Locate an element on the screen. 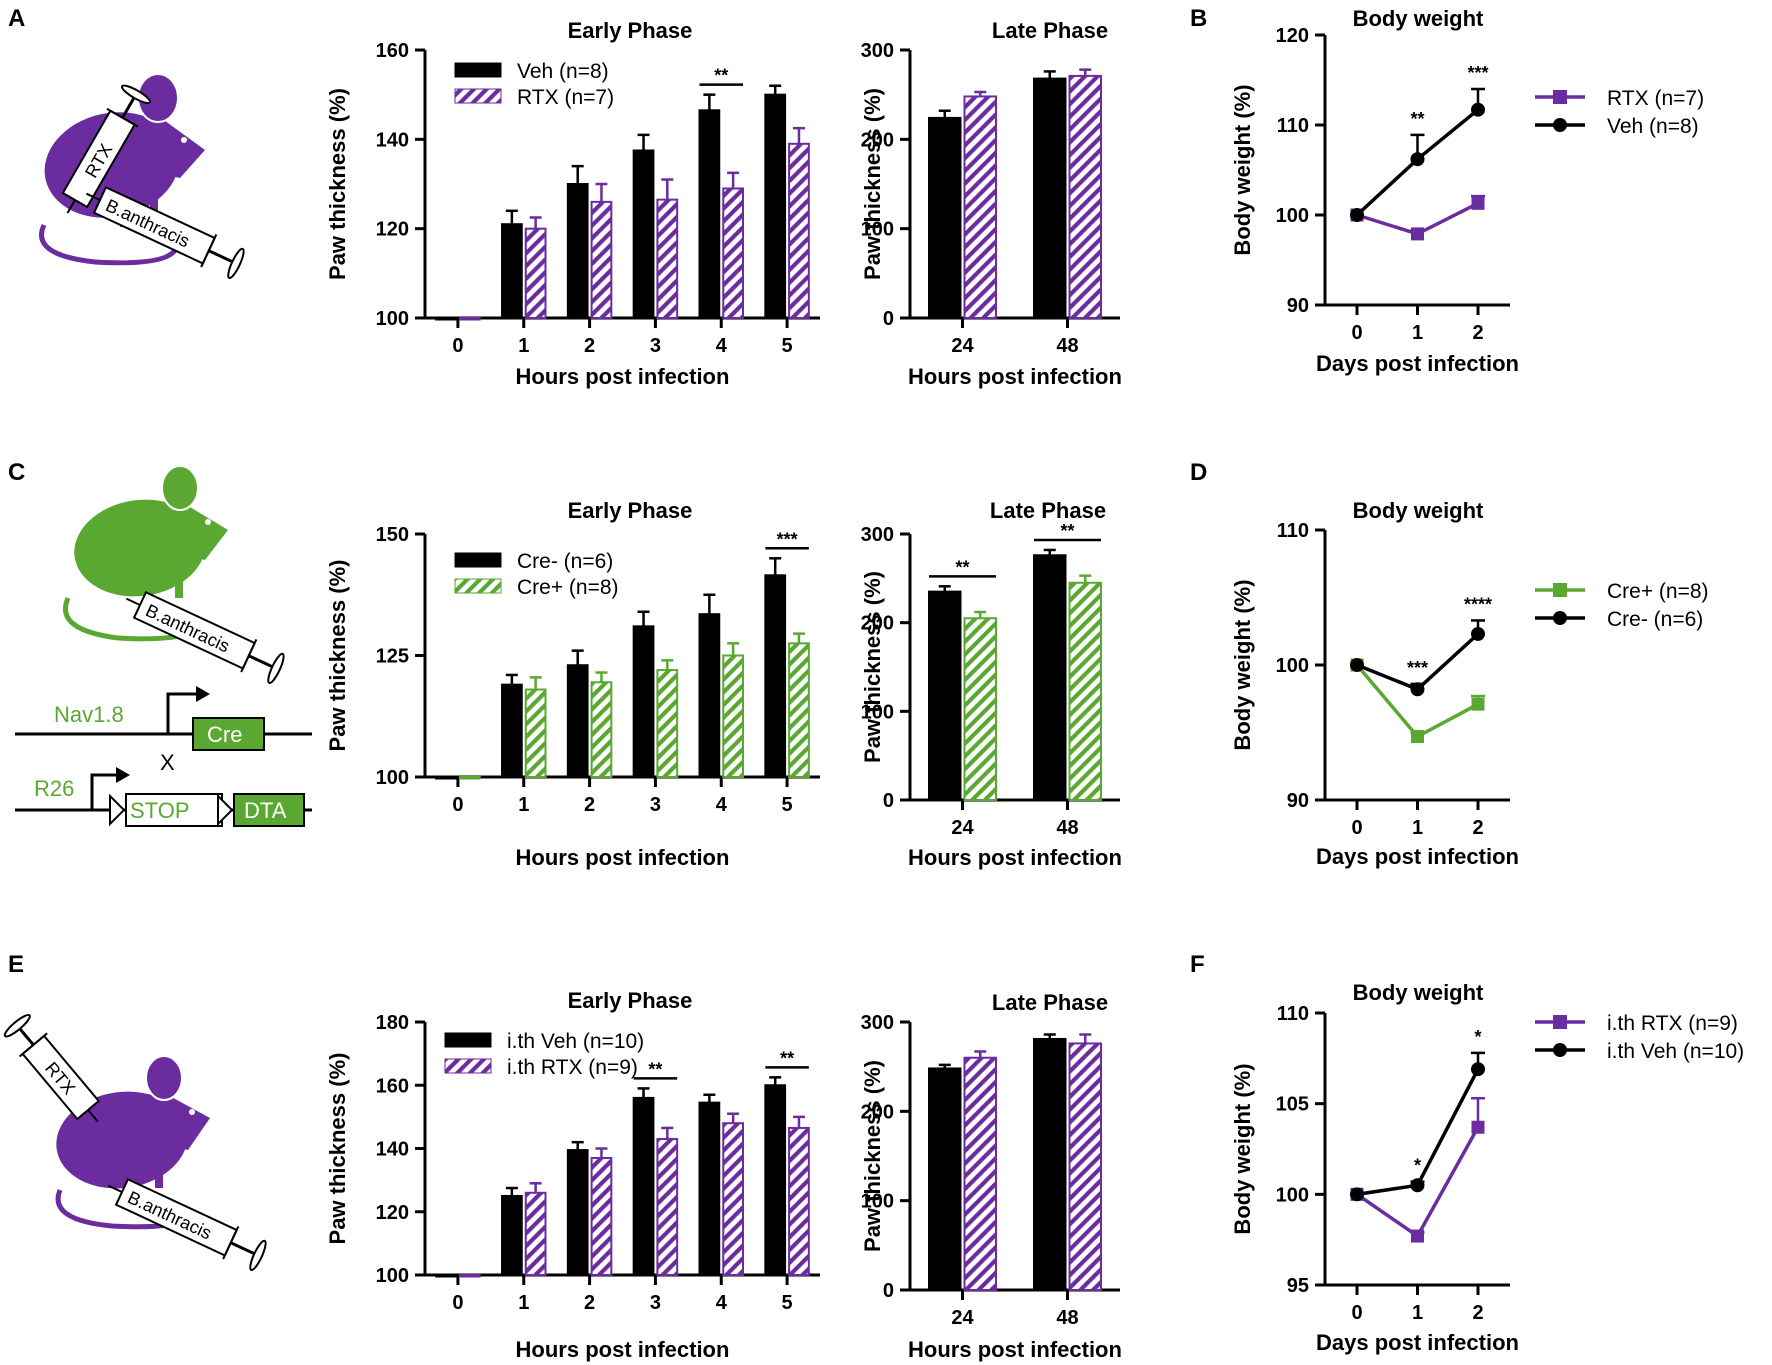  legend-label: RTX (n=7) is located at coordinates (565, 97).